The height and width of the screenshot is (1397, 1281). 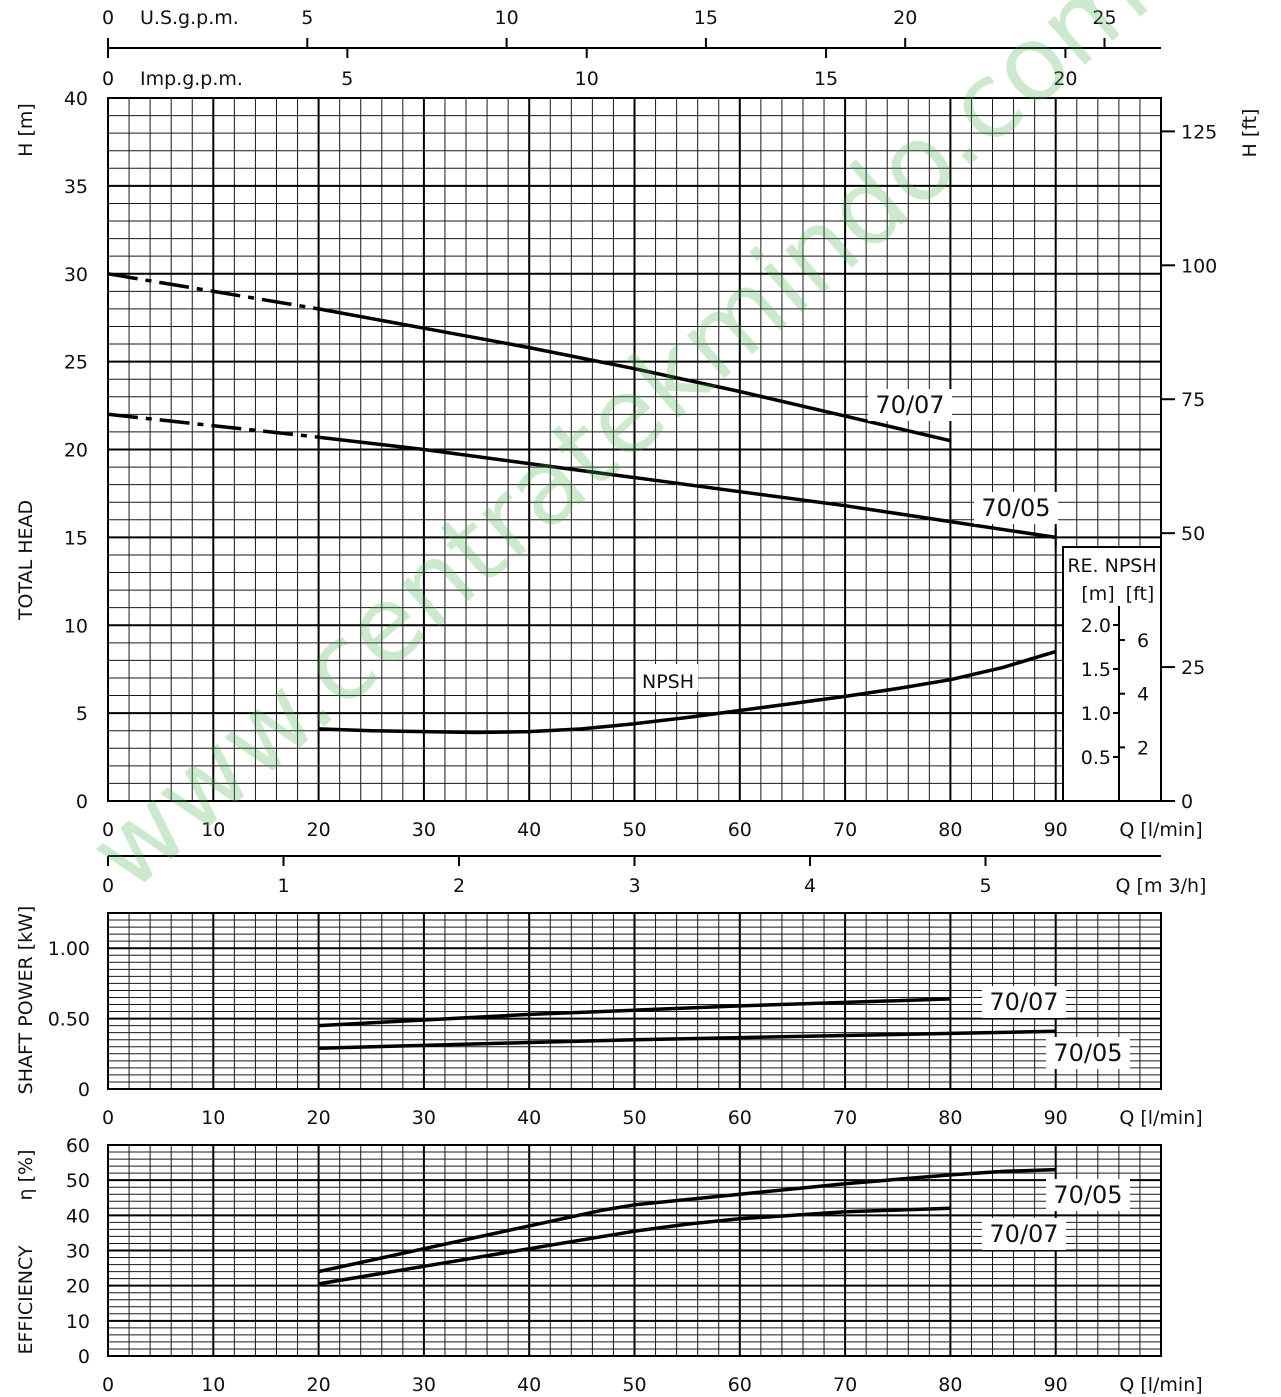 I want to click on eff-frame, so click(x=634, y=1250).